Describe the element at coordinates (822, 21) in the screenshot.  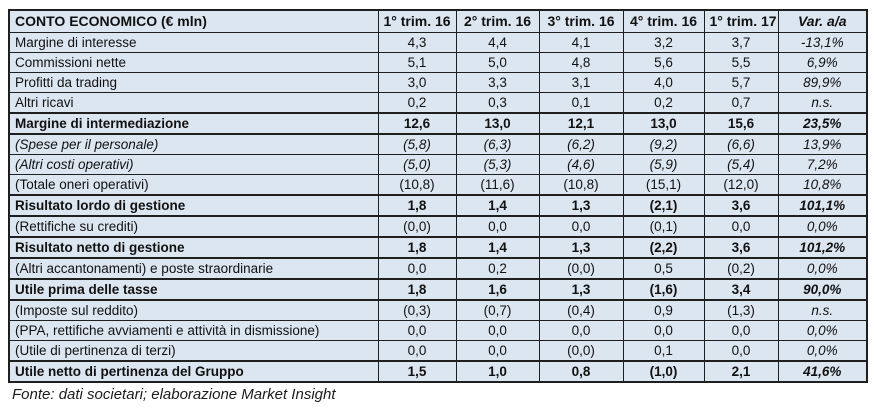
I see `column-header-var: Var. a/a` at that location.